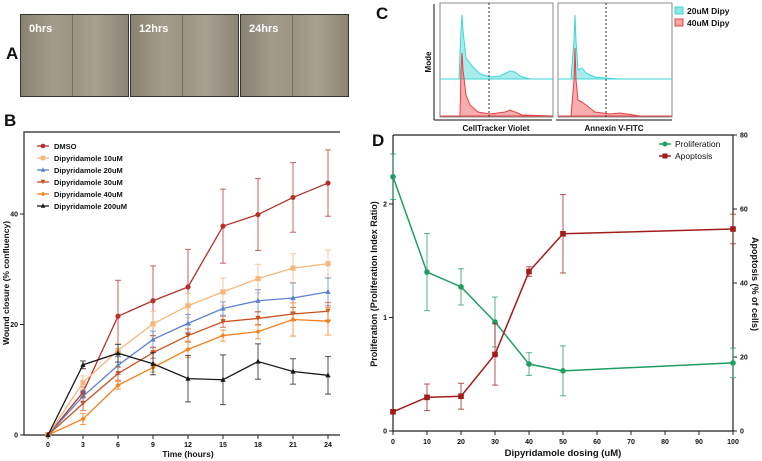  I want to click on x-tick-label: 20, so click(461, 442).